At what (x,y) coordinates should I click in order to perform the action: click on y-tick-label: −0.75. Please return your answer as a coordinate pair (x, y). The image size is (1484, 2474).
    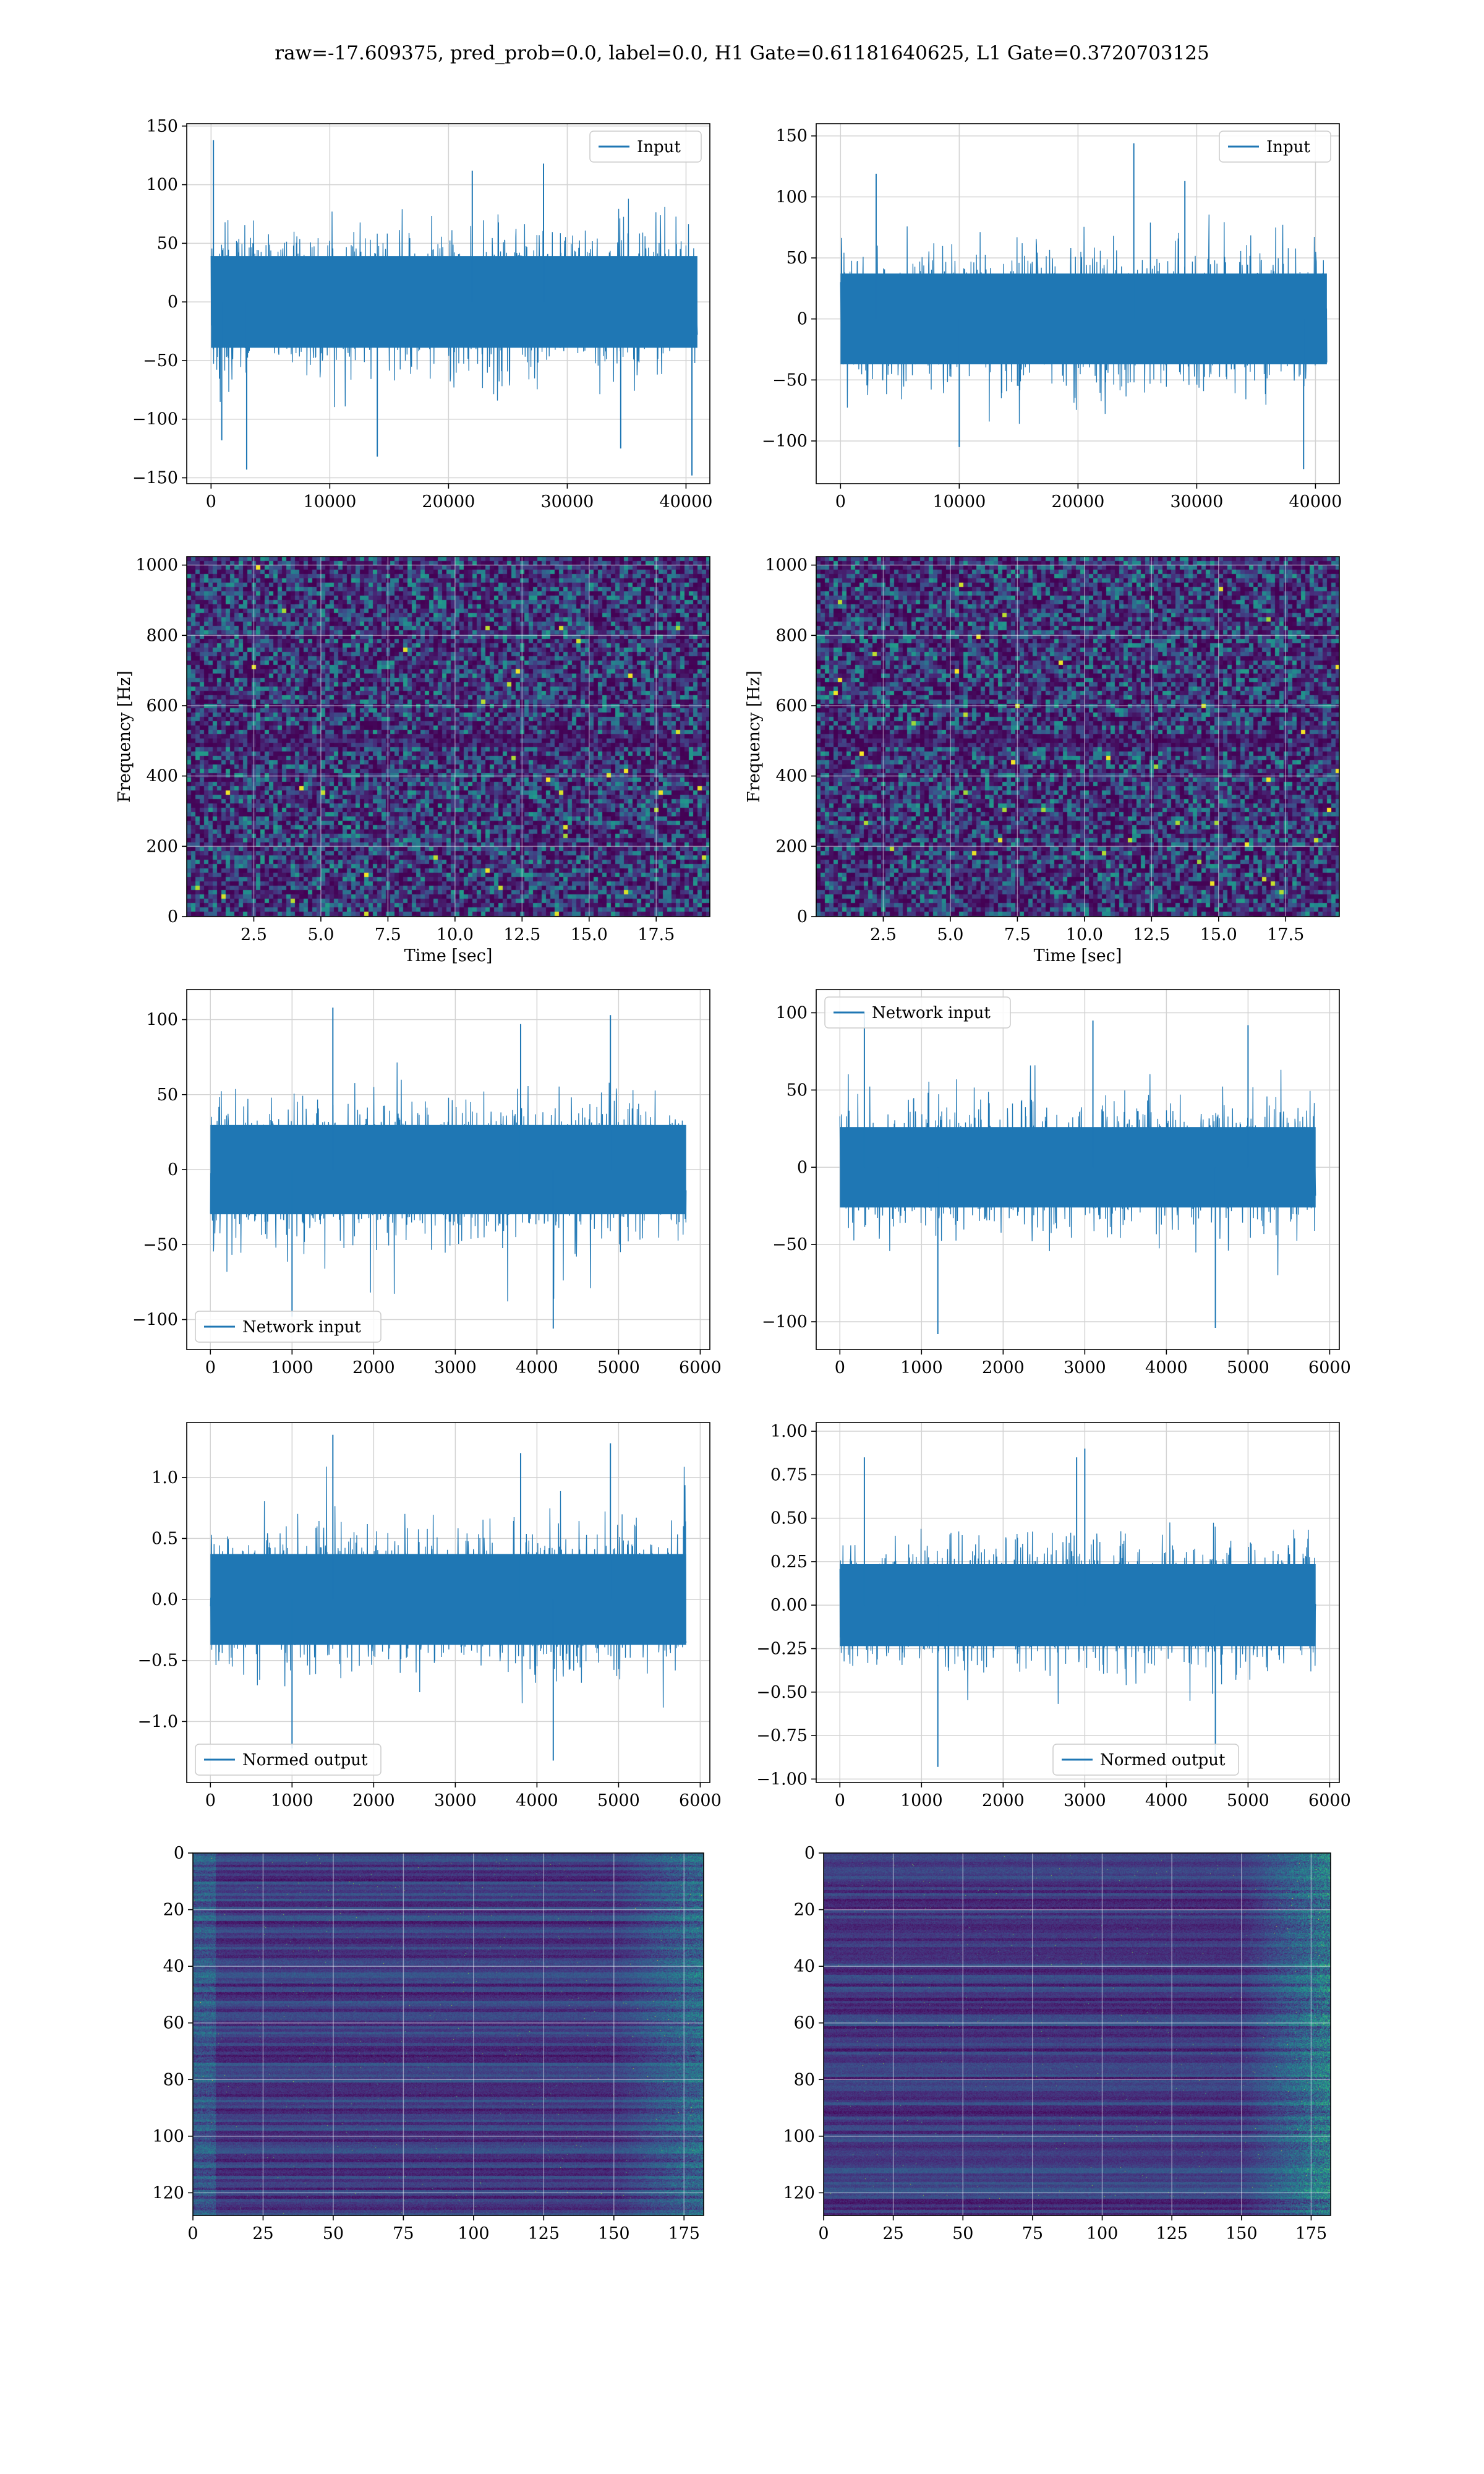
    Looking at the image, I should click on (782, 1736).